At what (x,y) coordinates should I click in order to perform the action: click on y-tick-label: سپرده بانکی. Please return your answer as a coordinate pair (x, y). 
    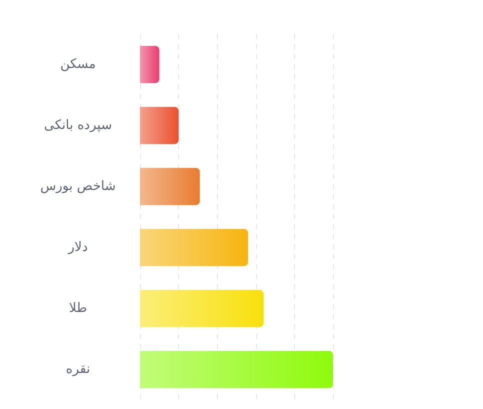
    Looking at the image, I should click on (78, 125).